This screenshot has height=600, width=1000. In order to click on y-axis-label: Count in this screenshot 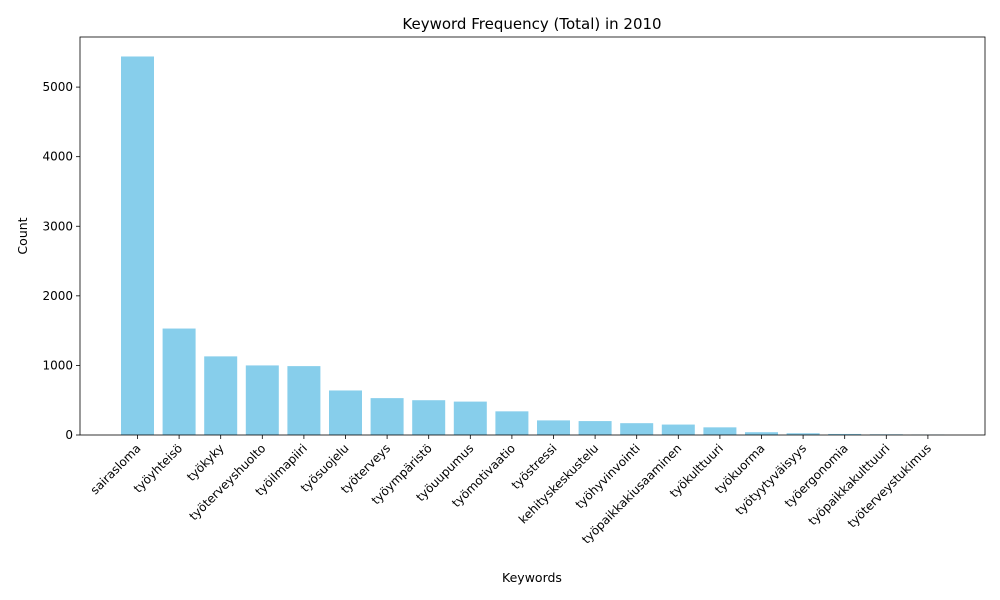, I will do `click(22, 235)`.